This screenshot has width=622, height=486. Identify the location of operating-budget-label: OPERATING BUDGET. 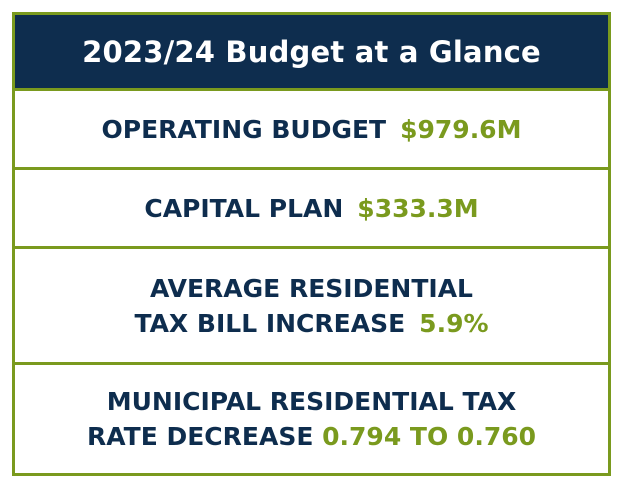
(244, 129).